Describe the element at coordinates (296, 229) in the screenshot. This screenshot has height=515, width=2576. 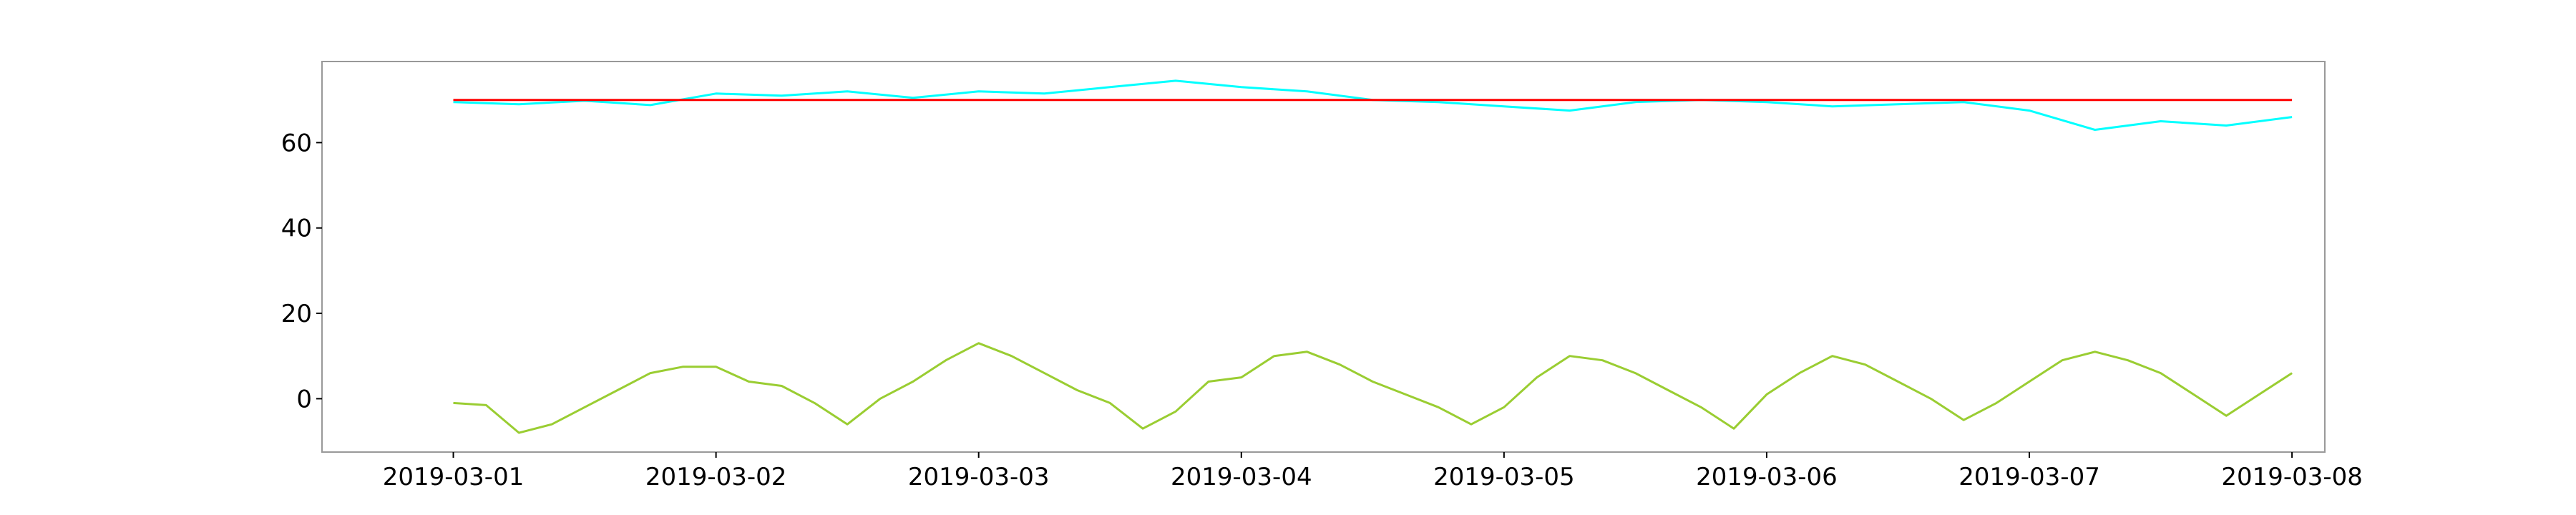
I see `y-tick-label: 40` at that location.